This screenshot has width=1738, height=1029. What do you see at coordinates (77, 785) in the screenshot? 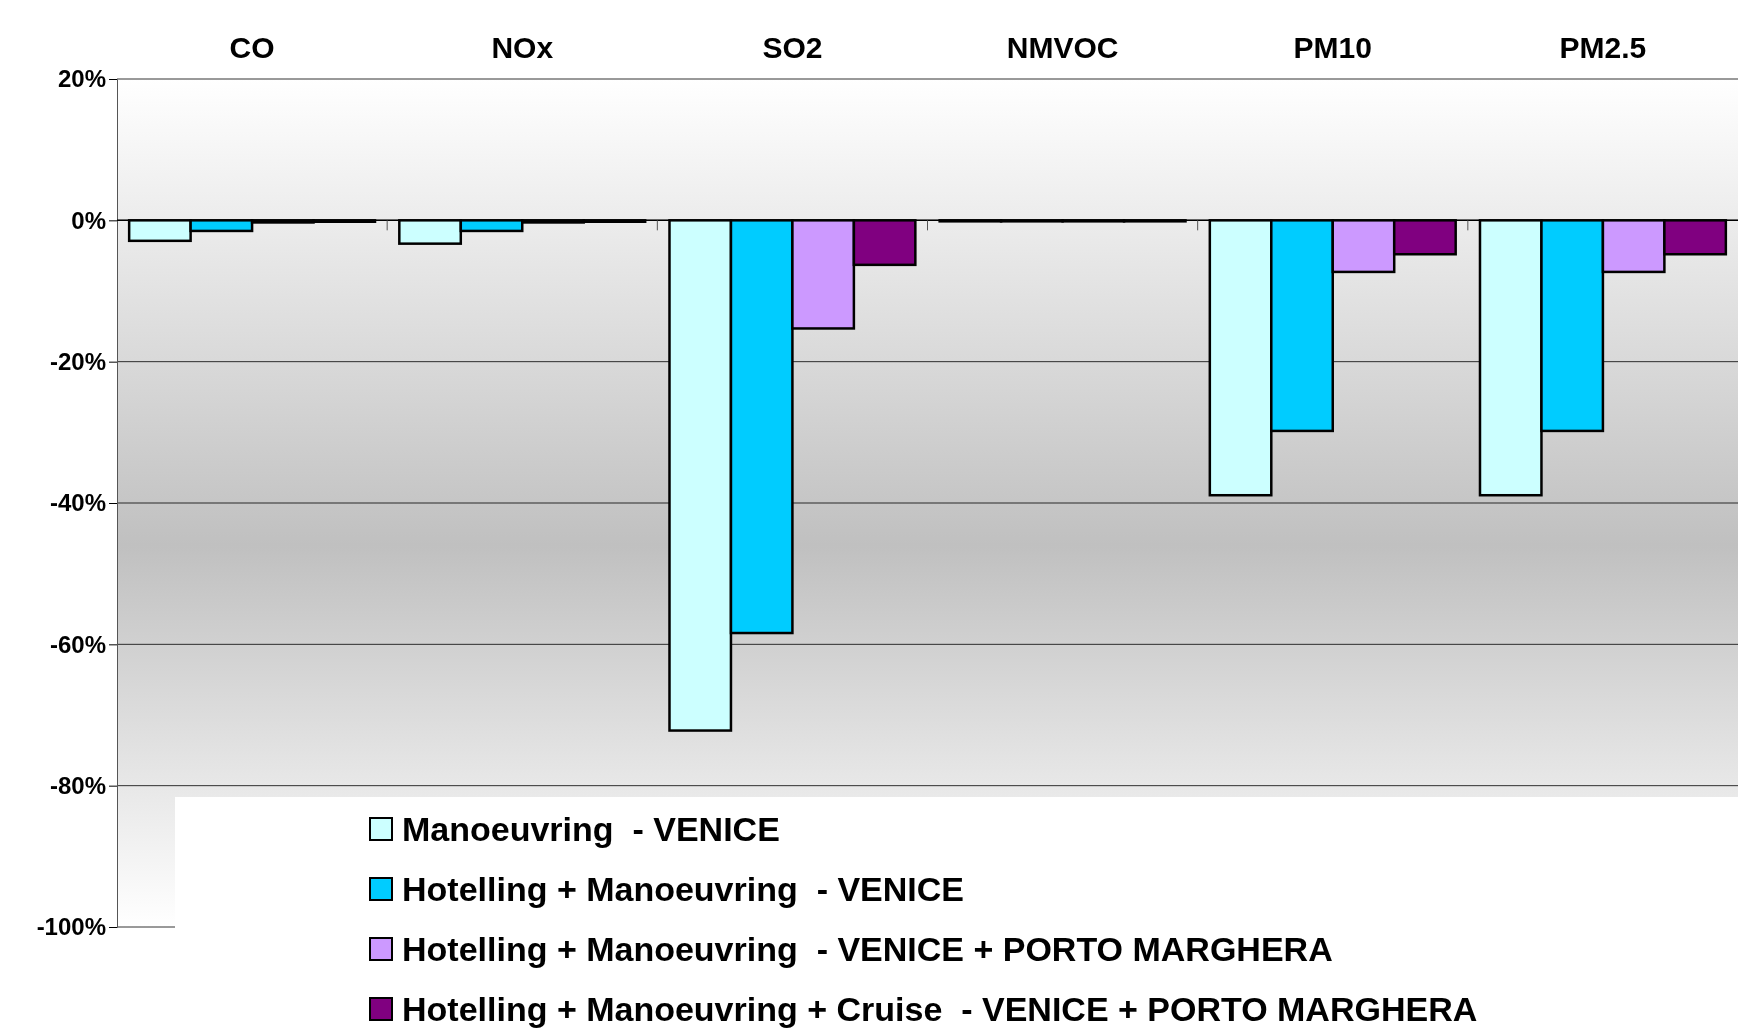
I see `y-tick-label: -80%` at bounding box center [77, 785].